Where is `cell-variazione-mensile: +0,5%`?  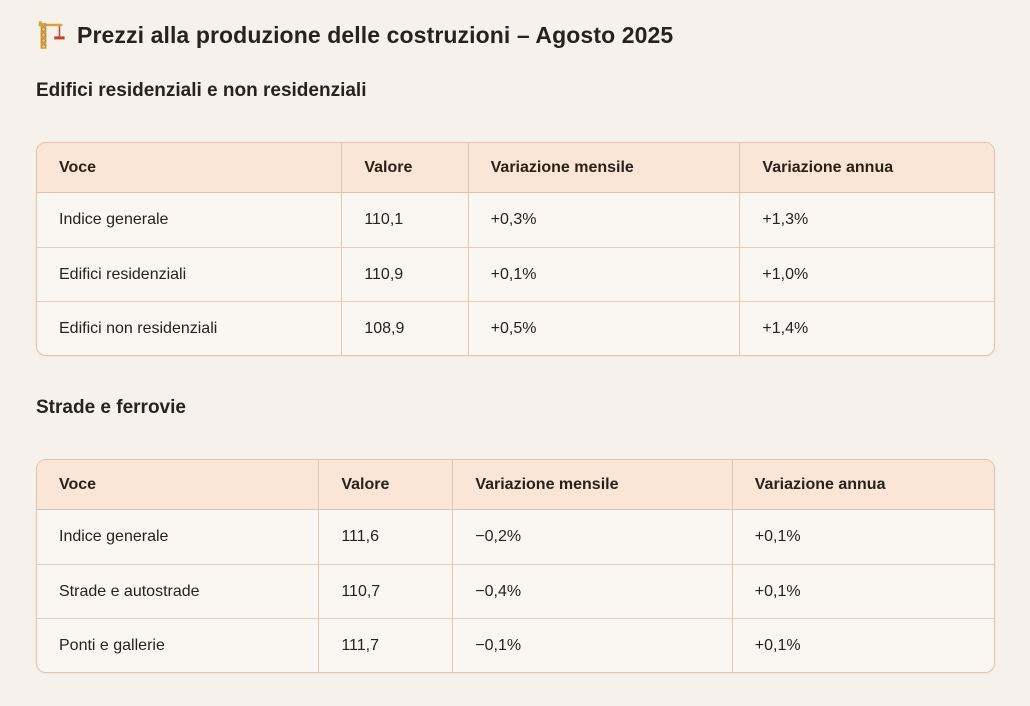
cell-variazione-mensile: +0,5% is located at coordinates (603, 328).